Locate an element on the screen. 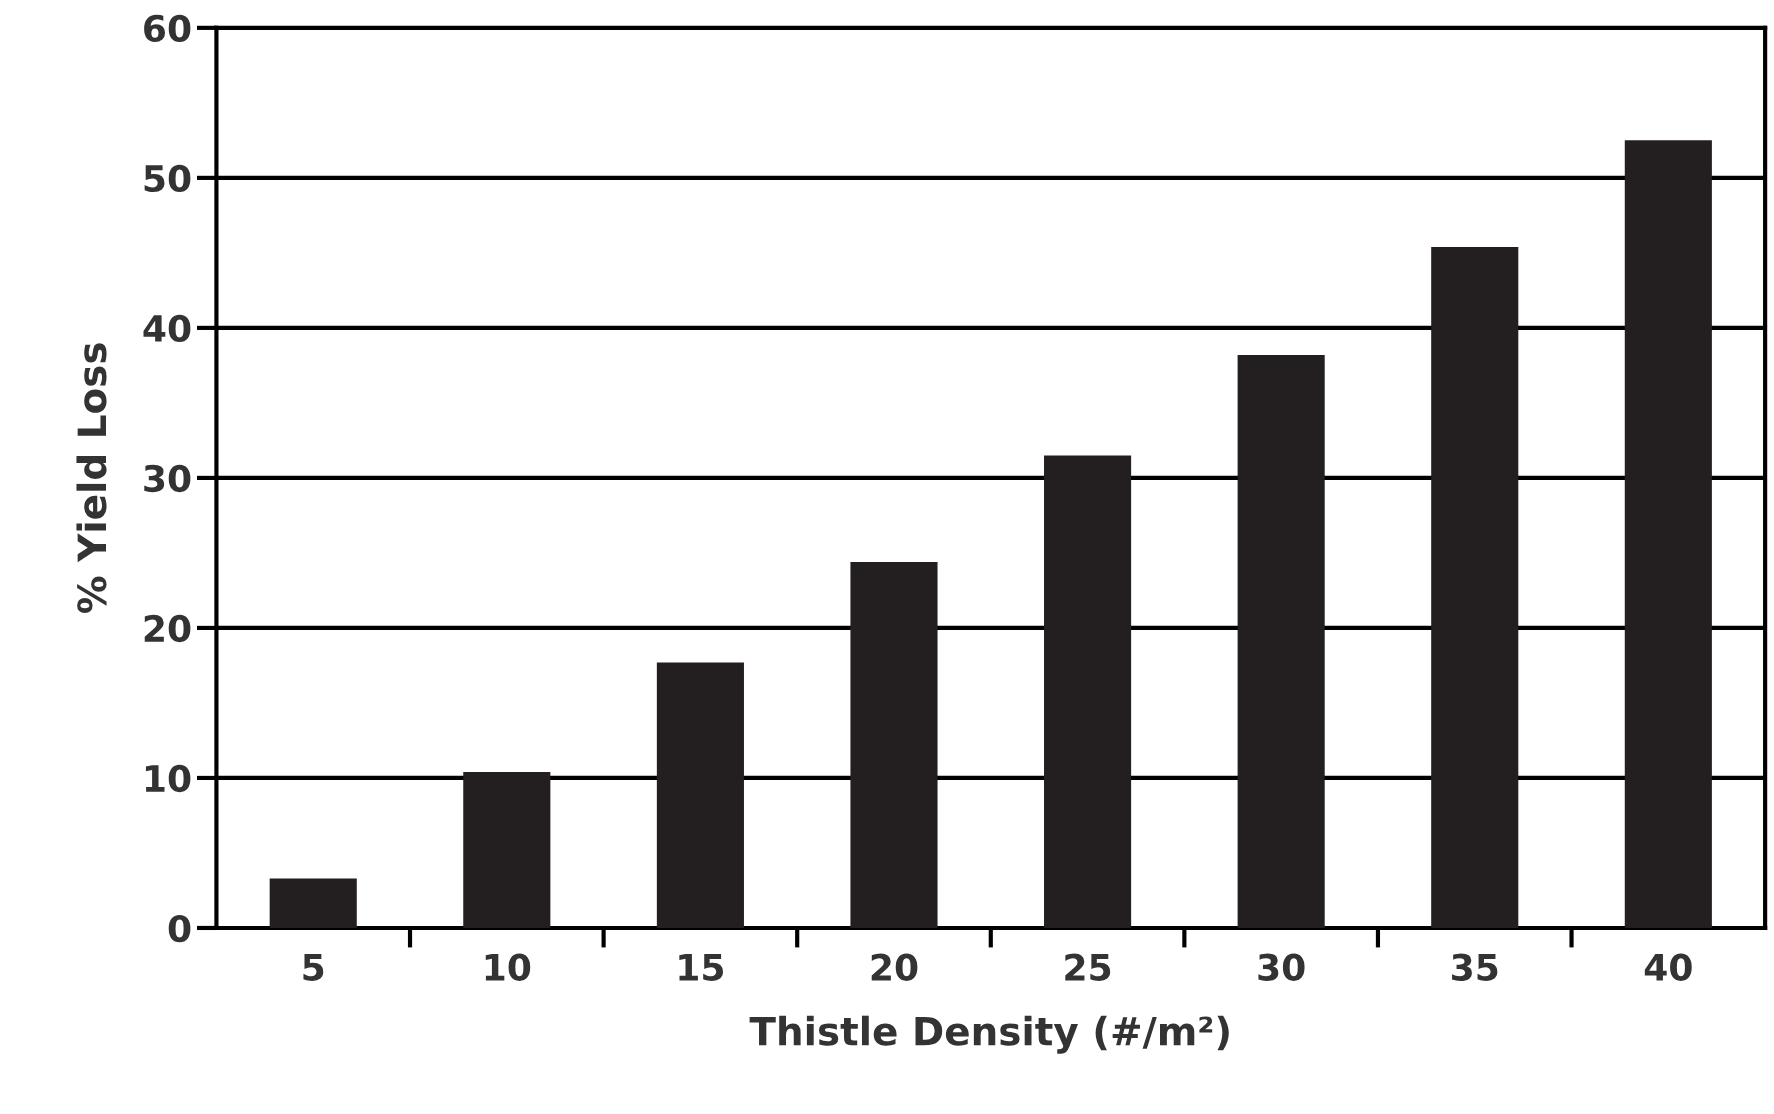 Image resolution: width=1774 pixels, height=1114 pixels. y-tick-label: 30 is located at coordinates (167, 478).